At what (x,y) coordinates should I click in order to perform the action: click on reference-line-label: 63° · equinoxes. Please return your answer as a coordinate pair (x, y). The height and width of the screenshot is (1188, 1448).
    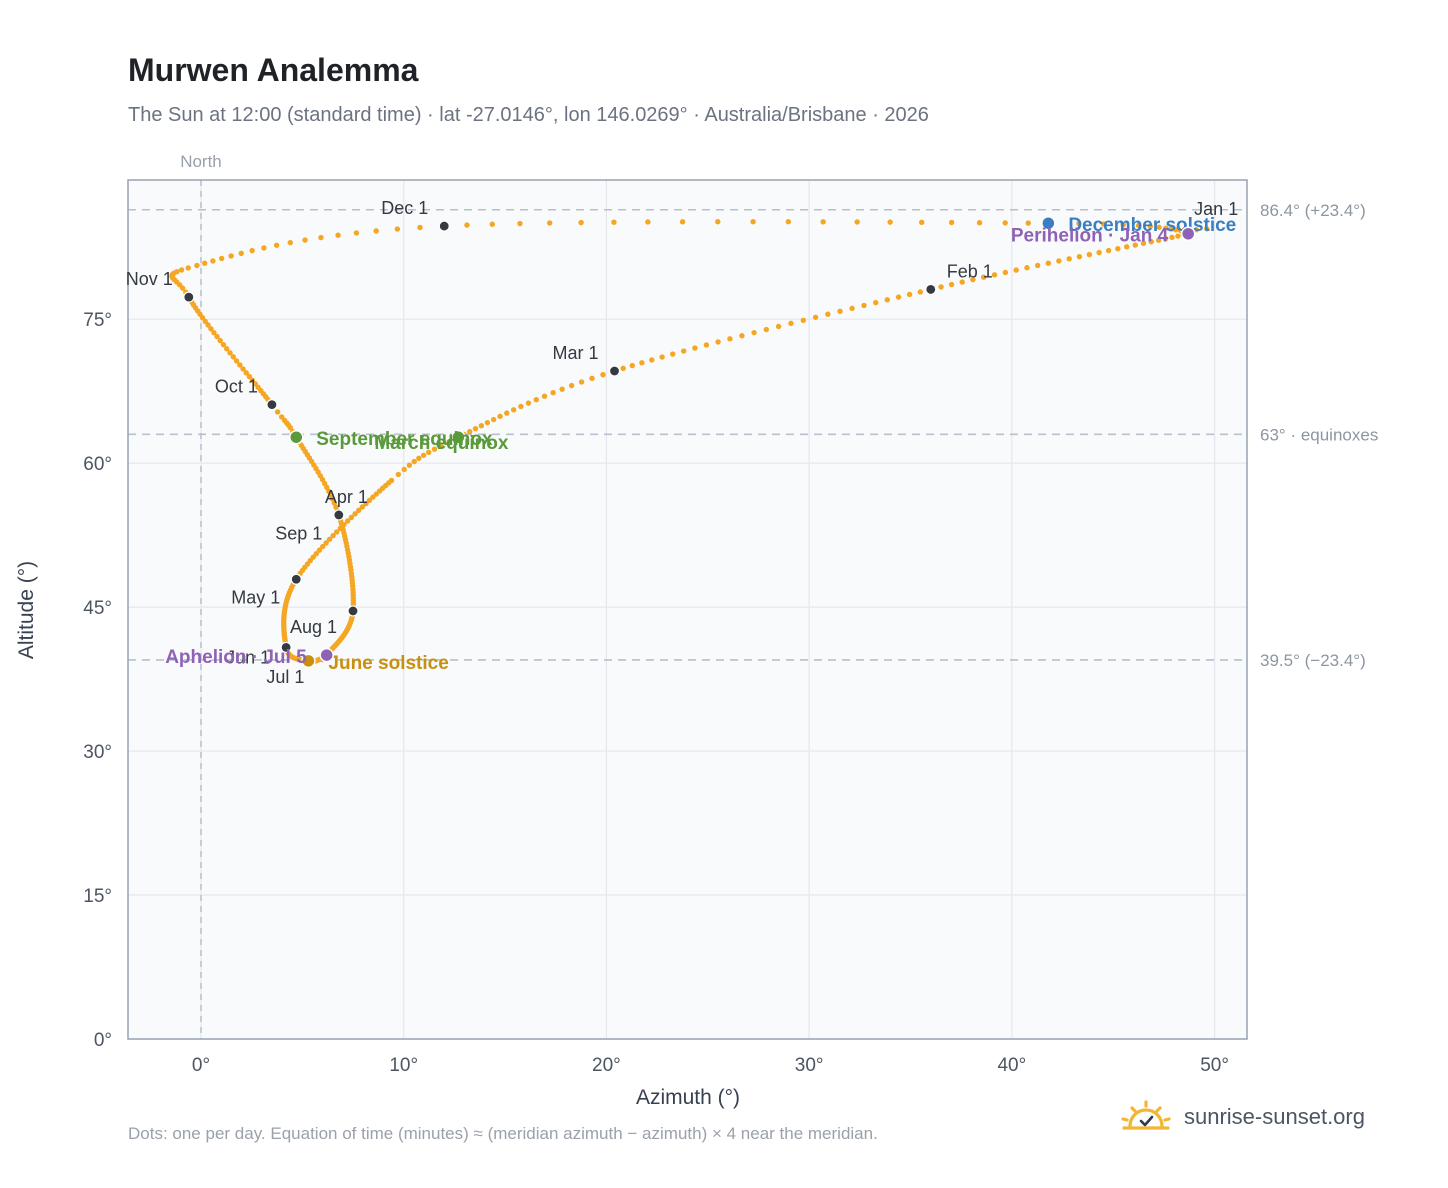
    Looking at the image, I should click on (1319, 434).